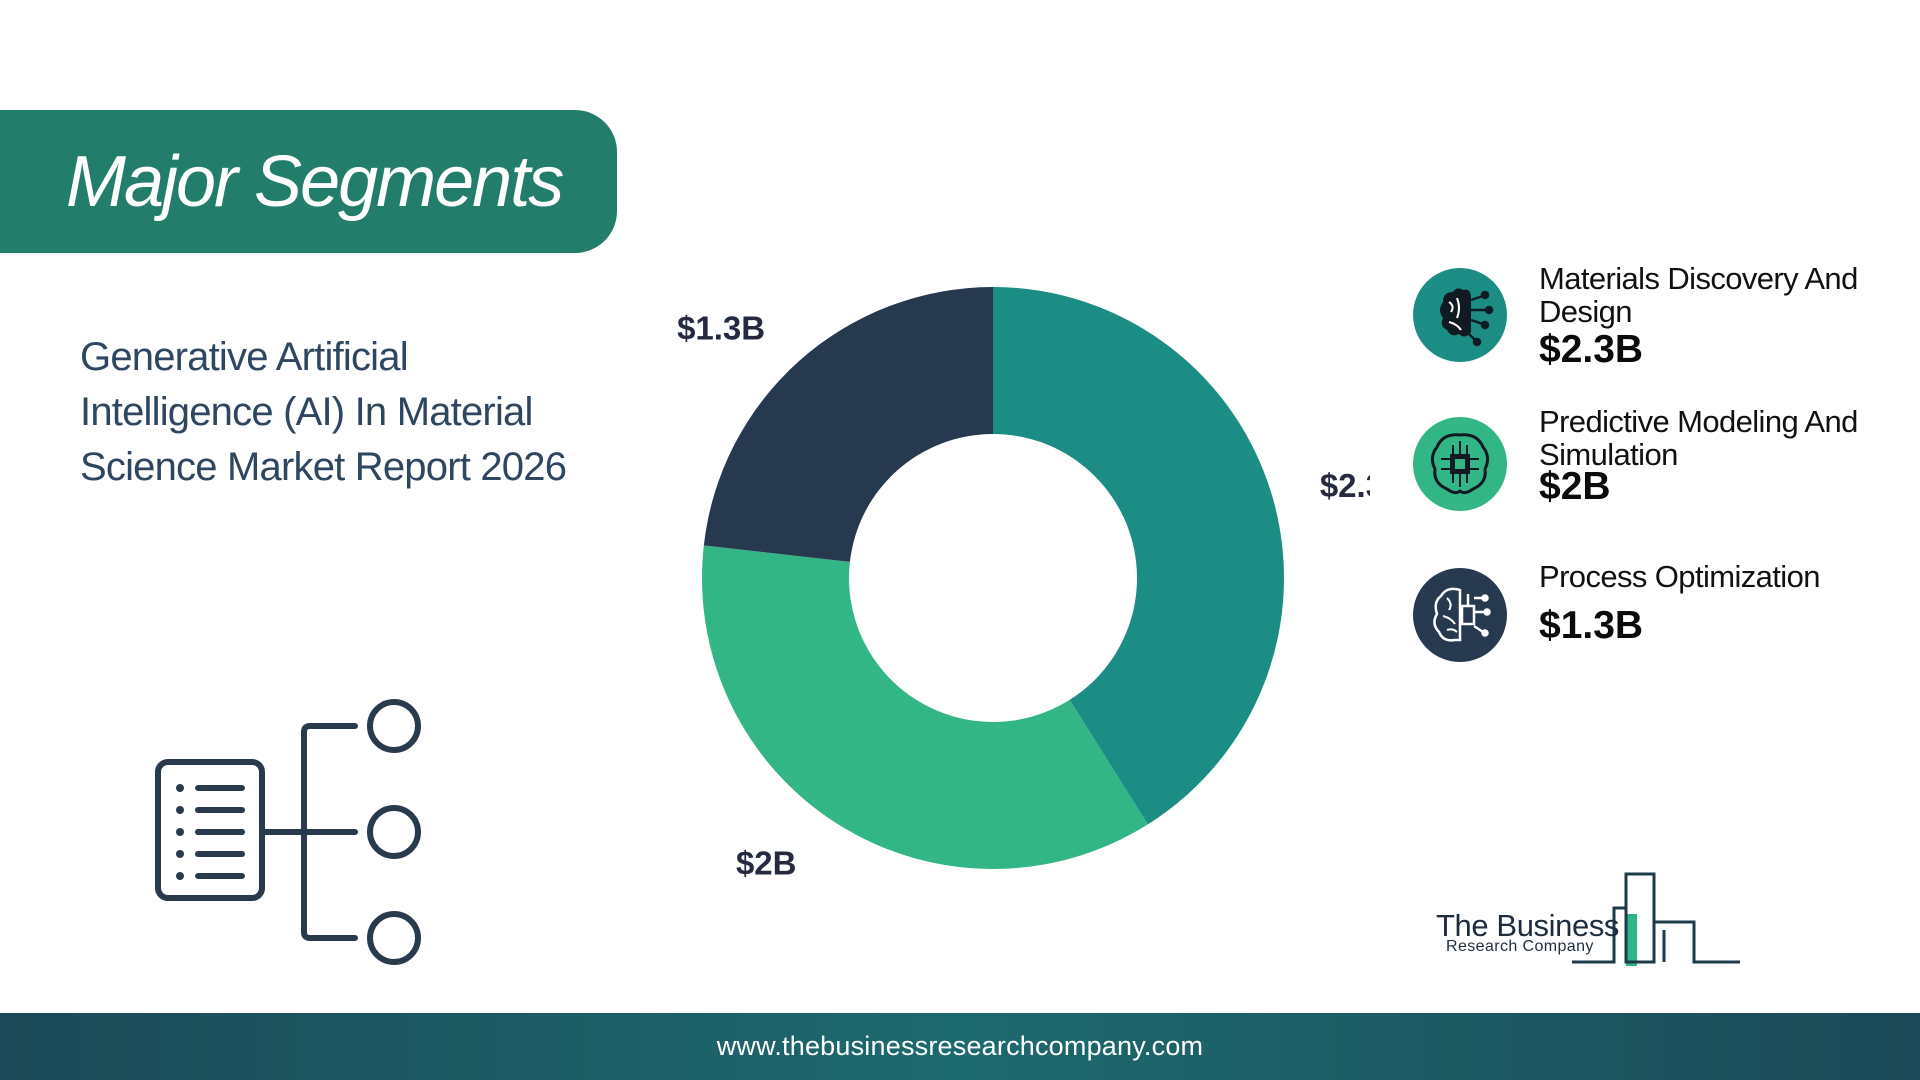 This screenshot has height=1080, width=1920. I want to click on brain-circuit-icon, so click(1460, 315).